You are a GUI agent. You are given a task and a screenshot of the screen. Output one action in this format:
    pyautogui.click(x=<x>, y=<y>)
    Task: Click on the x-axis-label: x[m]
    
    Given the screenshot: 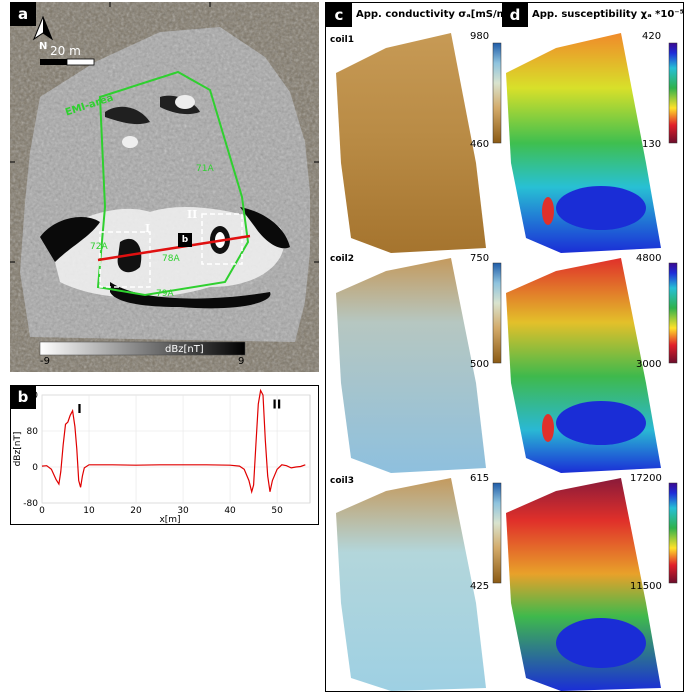 What is the action you would take?
    pyautogui.click(x=169, y=520)
    